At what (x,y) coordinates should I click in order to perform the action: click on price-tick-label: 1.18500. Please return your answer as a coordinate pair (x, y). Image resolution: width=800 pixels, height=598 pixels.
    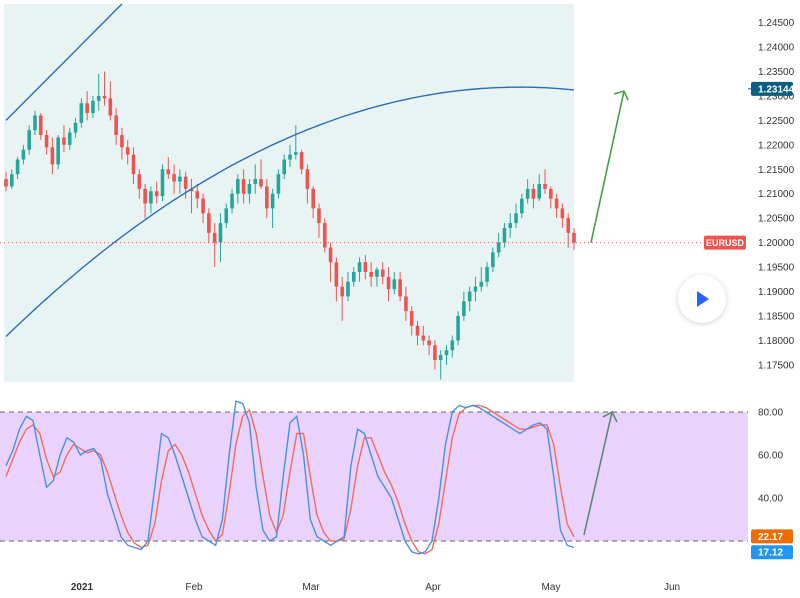
    Looking at the image, I should click on (776, 316).